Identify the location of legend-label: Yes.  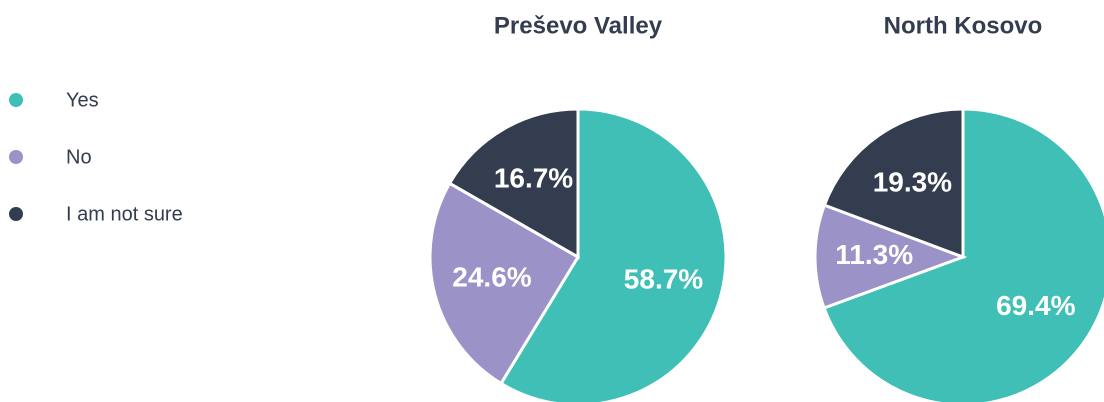
(82, 100).